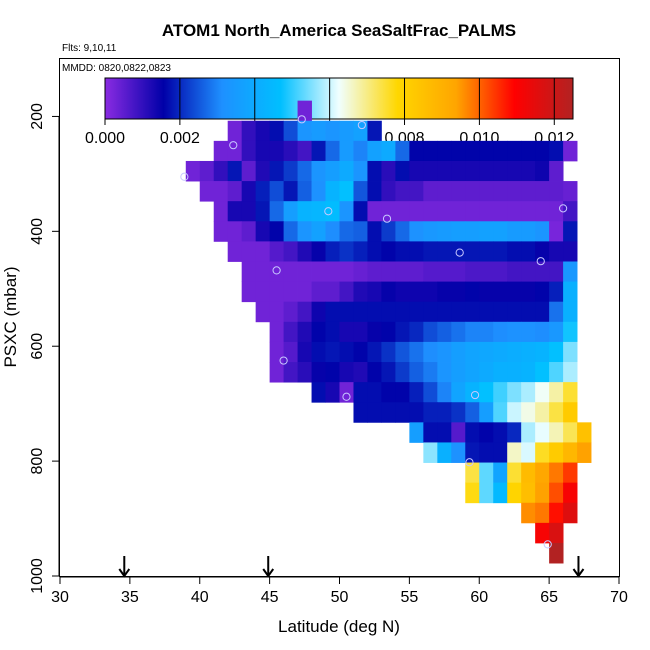  I want to click on y-axis: 200 400 600 800 1000, so click(44, 348).